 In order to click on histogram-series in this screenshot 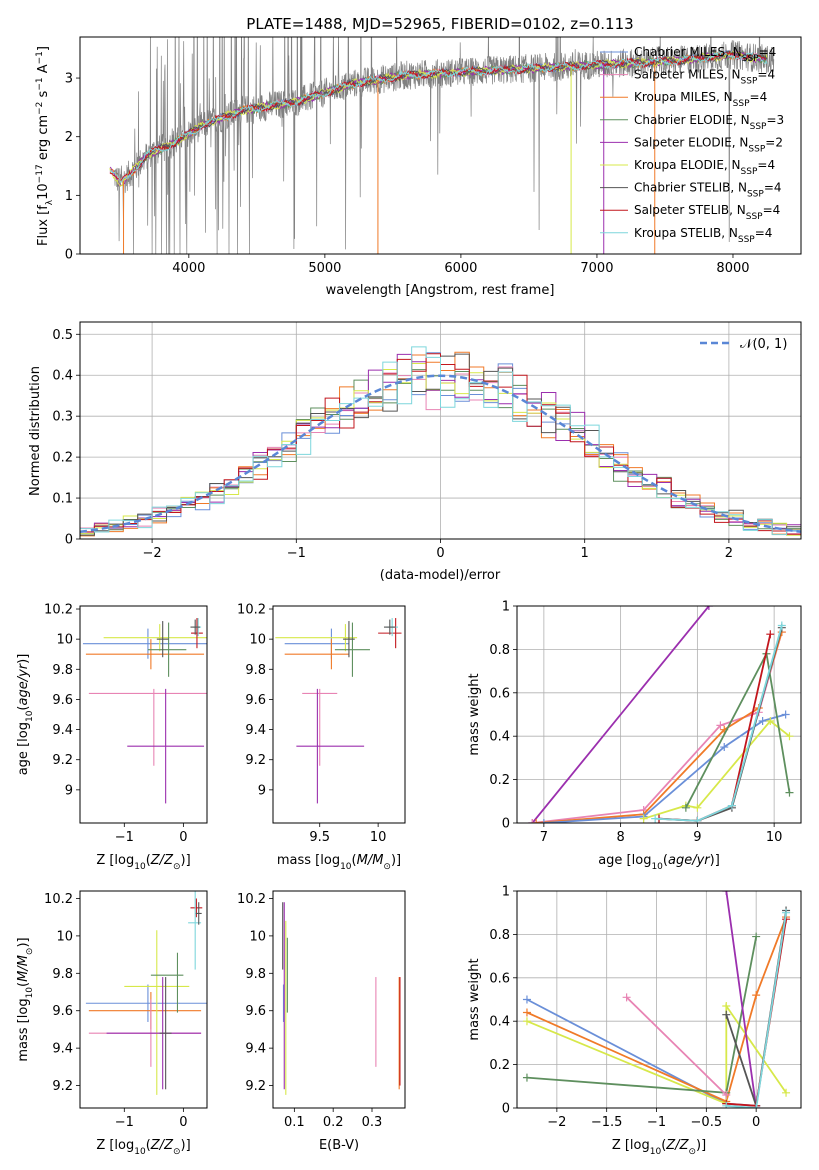, I will do `click(440, 446)`.